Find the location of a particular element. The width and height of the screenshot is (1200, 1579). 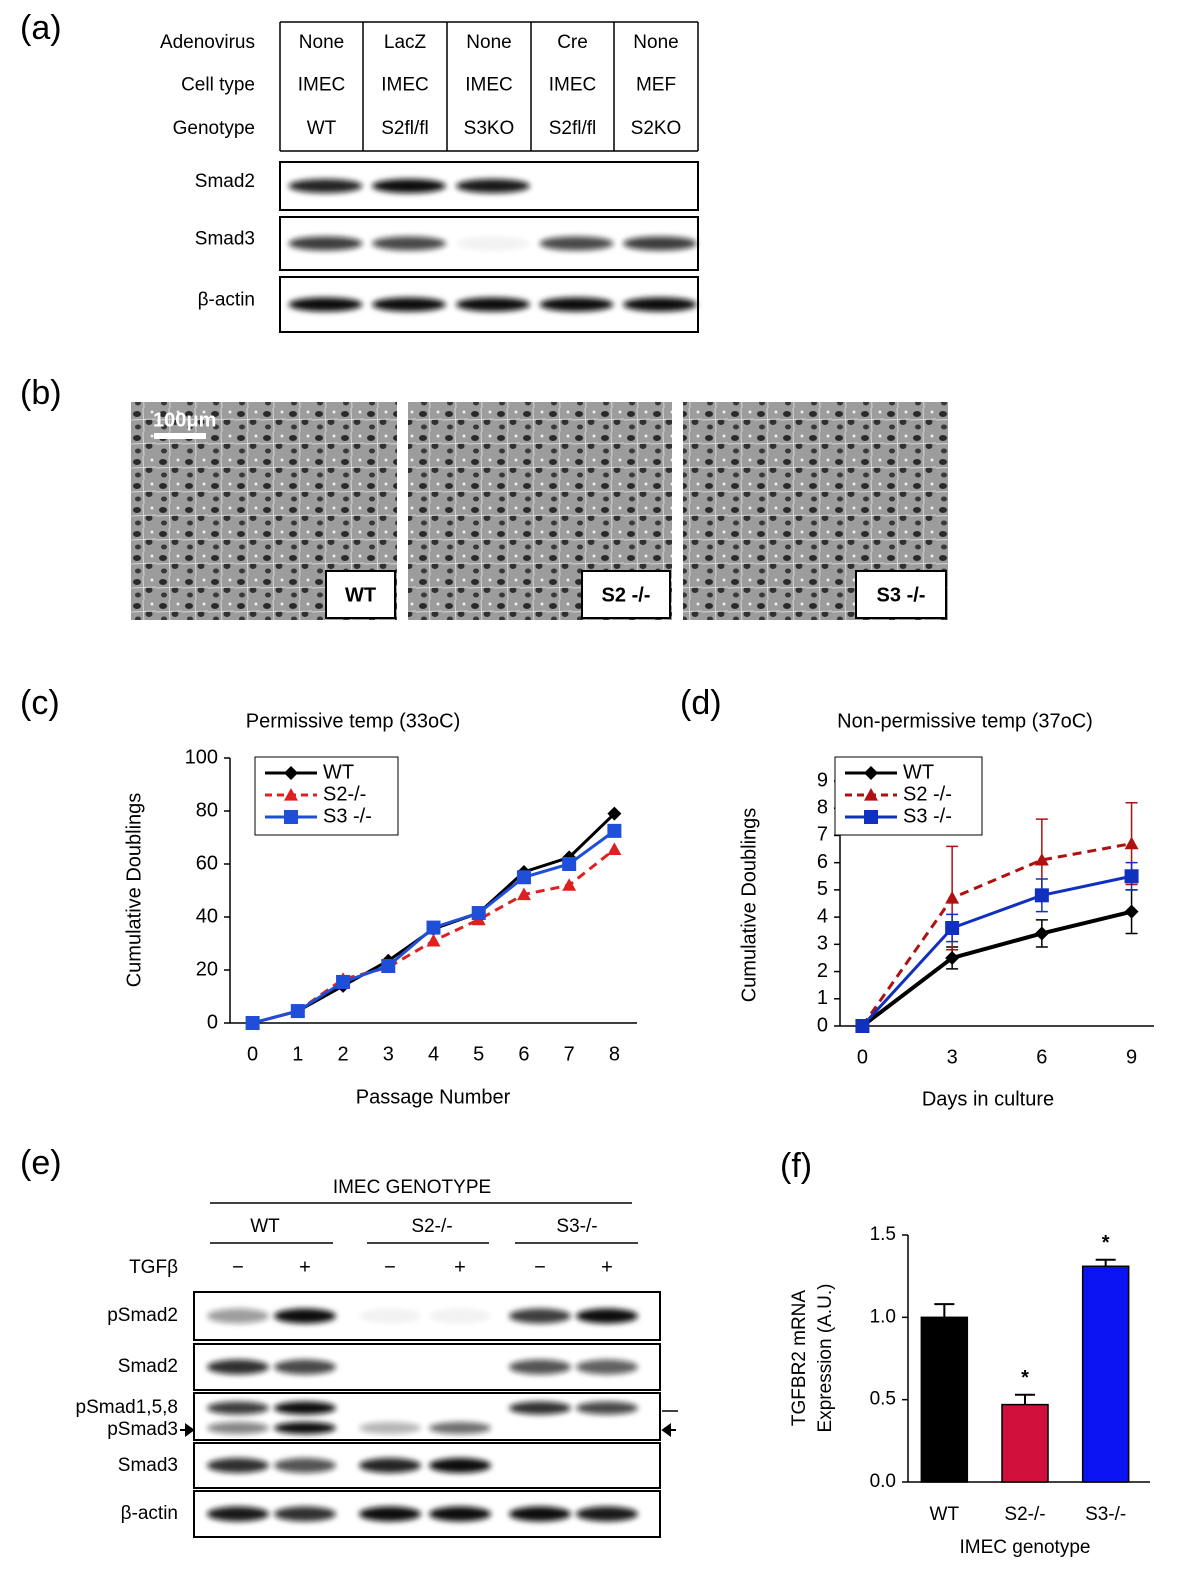

y-axis-label: TGFBR2 mRNA is located at coordinates (799, 1358).